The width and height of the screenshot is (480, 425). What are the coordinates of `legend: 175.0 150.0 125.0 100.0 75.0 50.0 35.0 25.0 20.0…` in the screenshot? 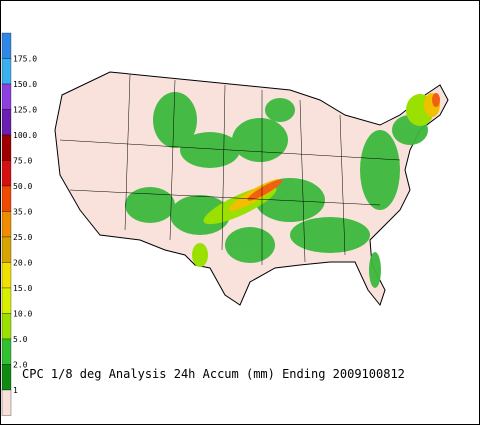 It's located at (19, 224).